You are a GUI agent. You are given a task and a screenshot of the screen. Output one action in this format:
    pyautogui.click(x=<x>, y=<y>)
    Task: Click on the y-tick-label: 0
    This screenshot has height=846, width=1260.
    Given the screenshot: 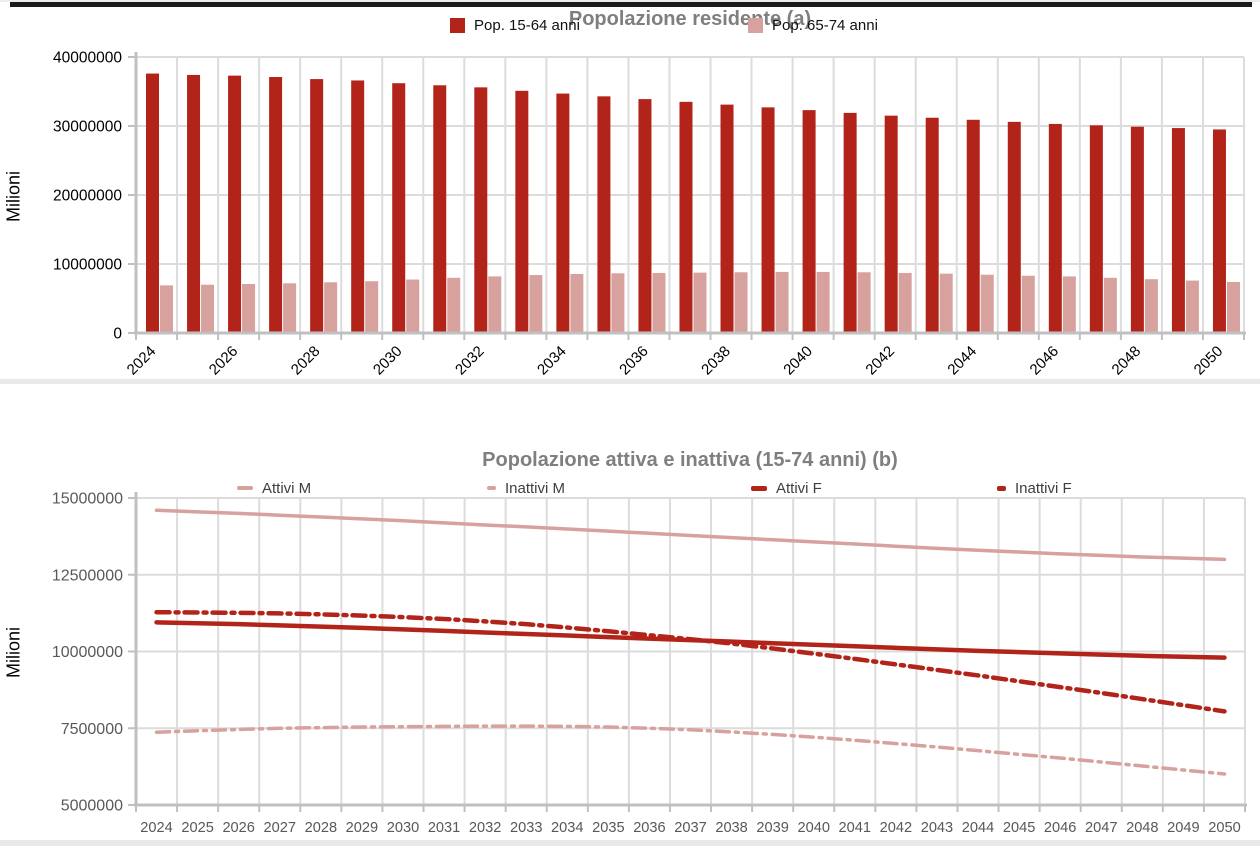 What is the action you would take?
    pyautogui.click(x=117, y=334)
    